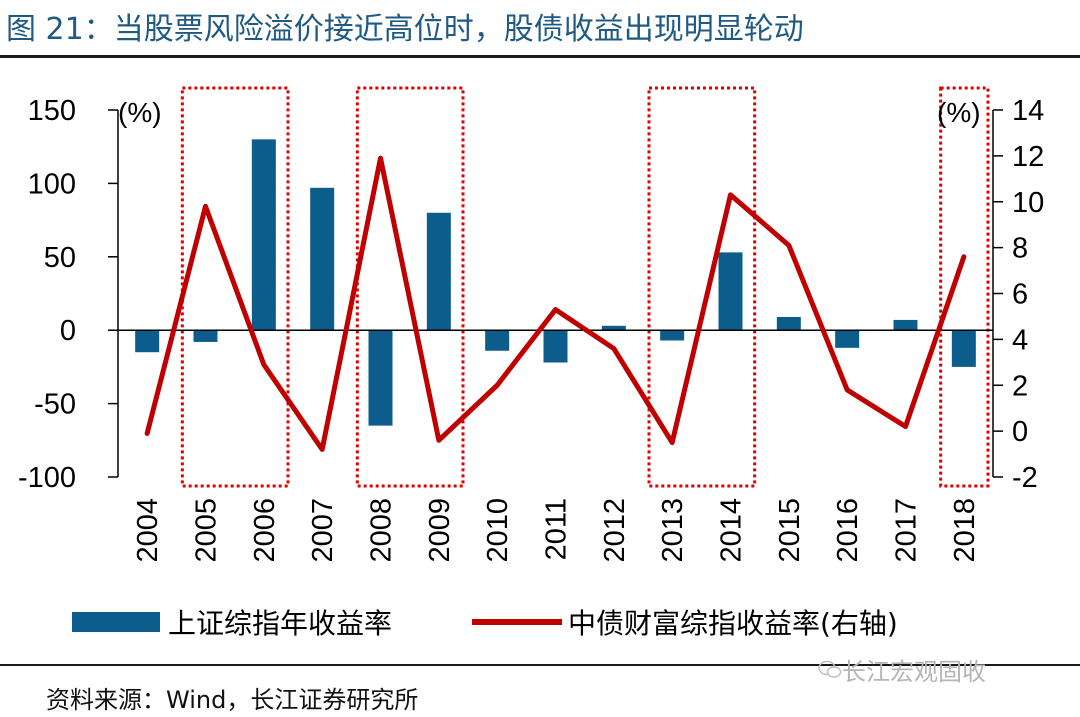  I want to click on right-tick-label: 4, so click(1020, 340).